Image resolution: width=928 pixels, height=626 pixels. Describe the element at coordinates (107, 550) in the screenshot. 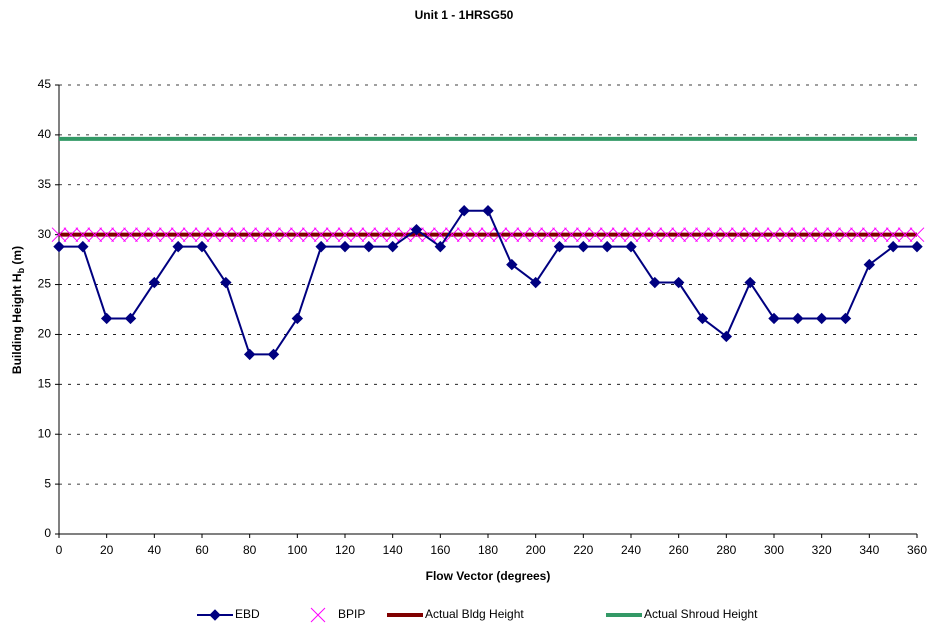

I see `x-tick-label: 20` at that location.